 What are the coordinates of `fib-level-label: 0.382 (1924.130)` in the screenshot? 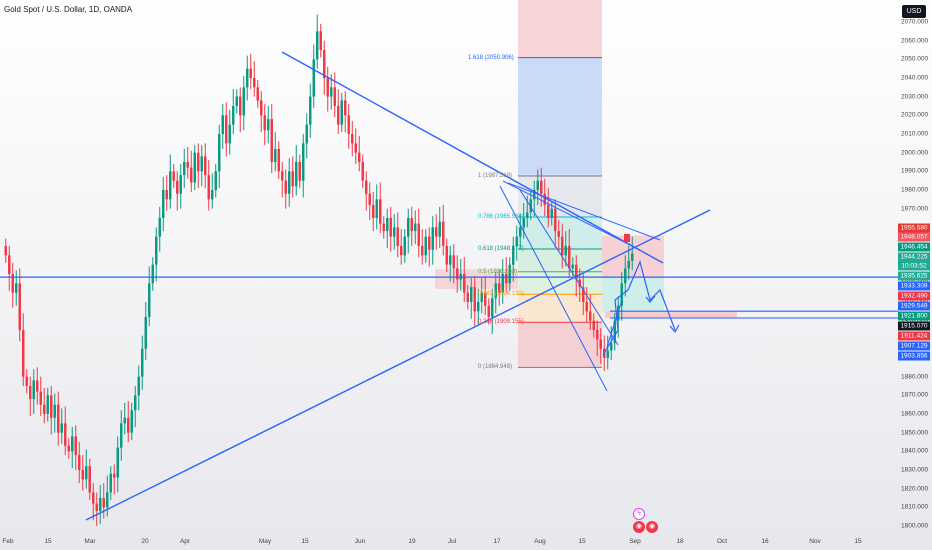 It's located at (501, 294).